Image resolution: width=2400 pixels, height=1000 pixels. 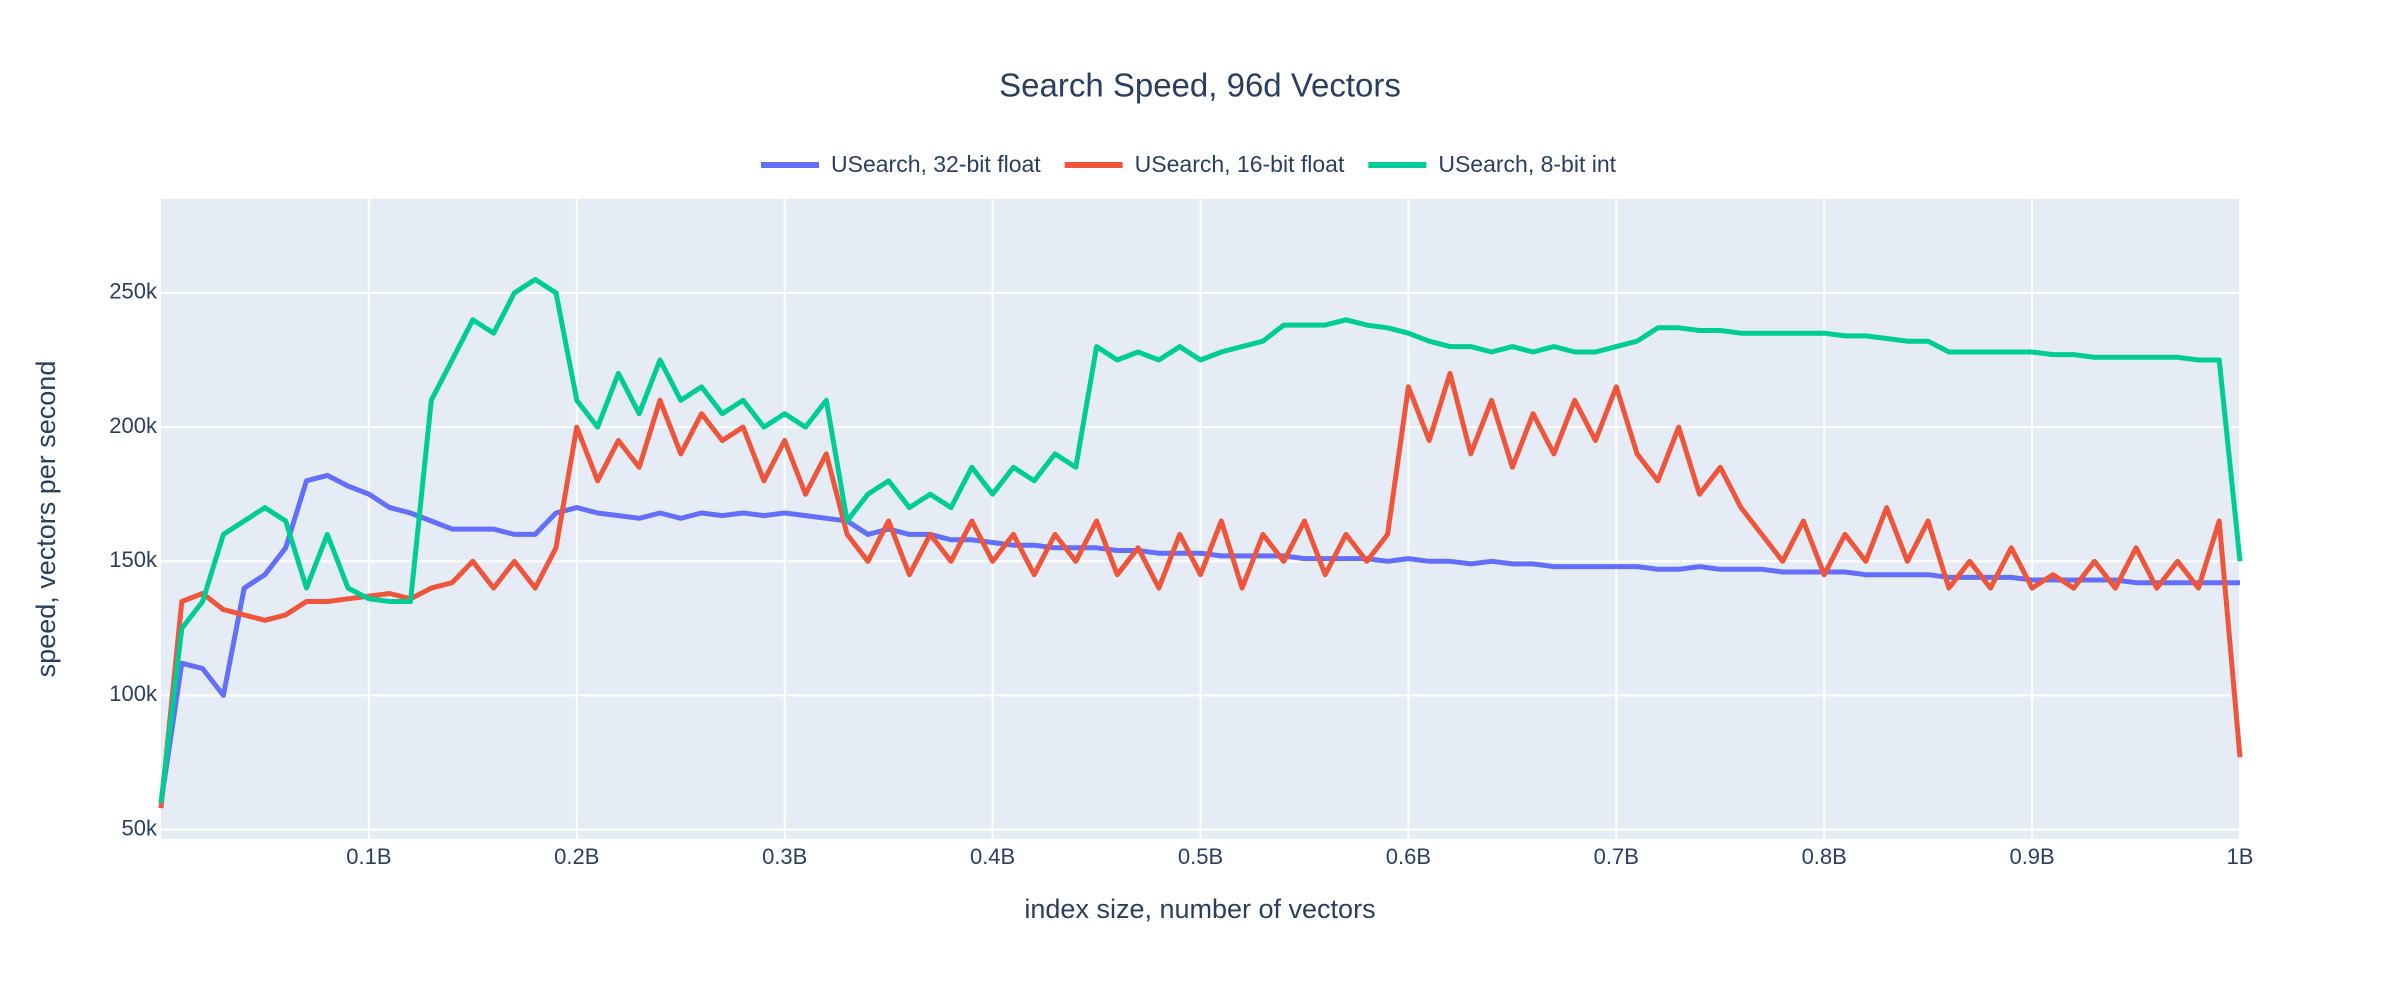 I want to click on x-axis-title: index size, number of vectors, so click(x=1199, y=909).